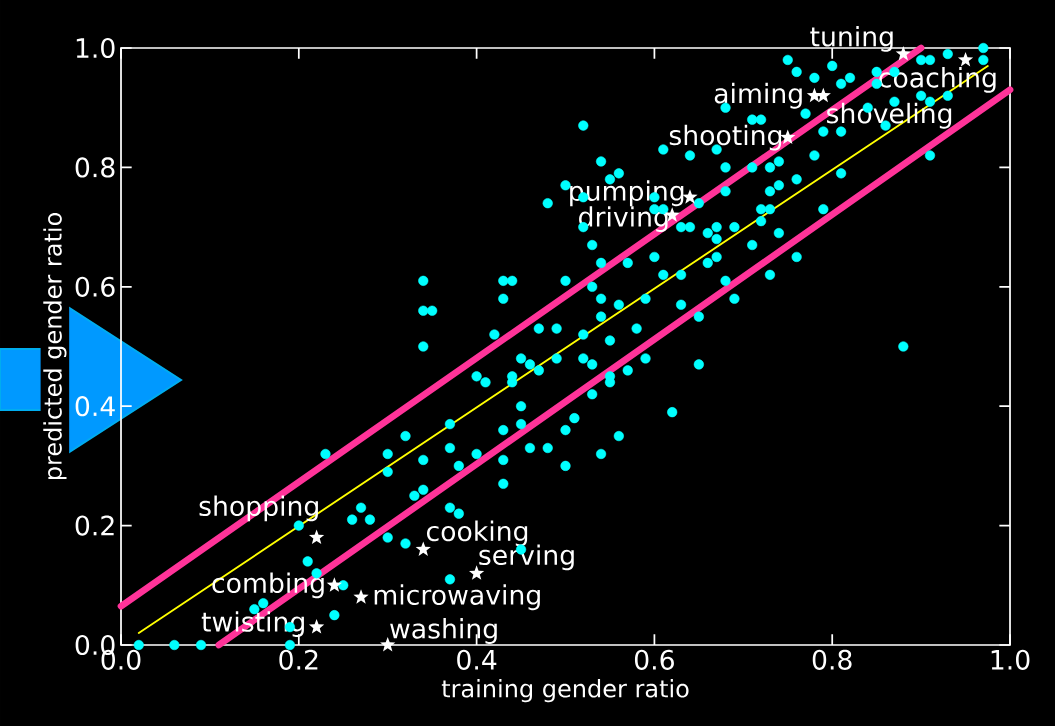 The height and width of the screenshot is (726, 1055). What do you see at coordinates (55, 346) in the screenshot?
I see `y-axis-title: predicted gender ratio` at bounding box center [55, 346].